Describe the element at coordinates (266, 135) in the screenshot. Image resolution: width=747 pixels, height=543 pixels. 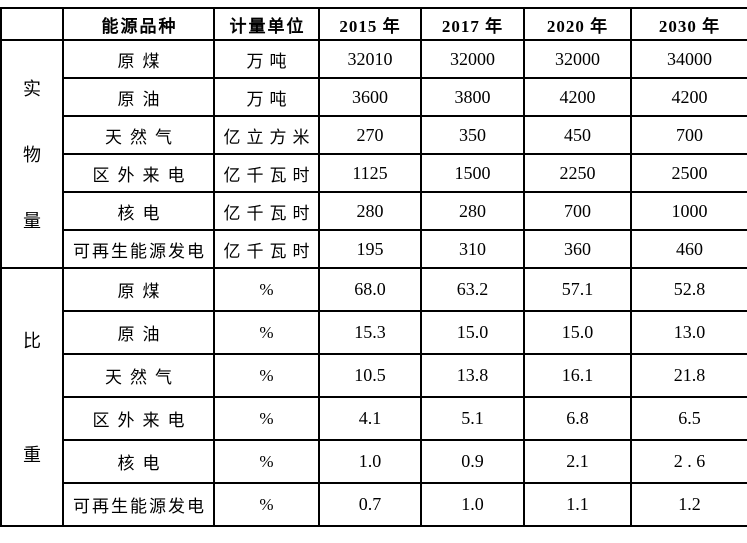
I see `unit-cell: 亿立方米` at that location.